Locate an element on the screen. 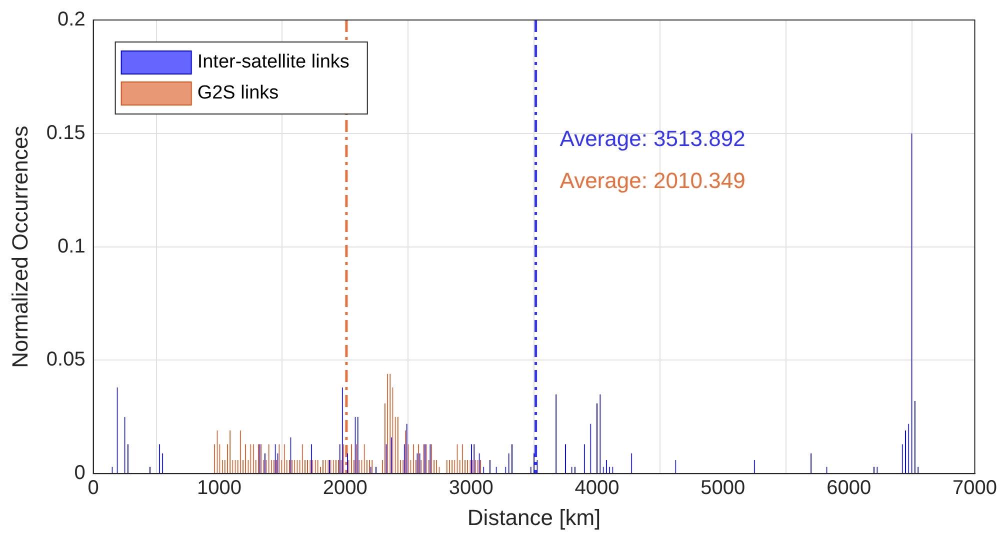 This screenshot has height=534, width=1000. legend-label: G2S links is located at coordinates (238, 93).